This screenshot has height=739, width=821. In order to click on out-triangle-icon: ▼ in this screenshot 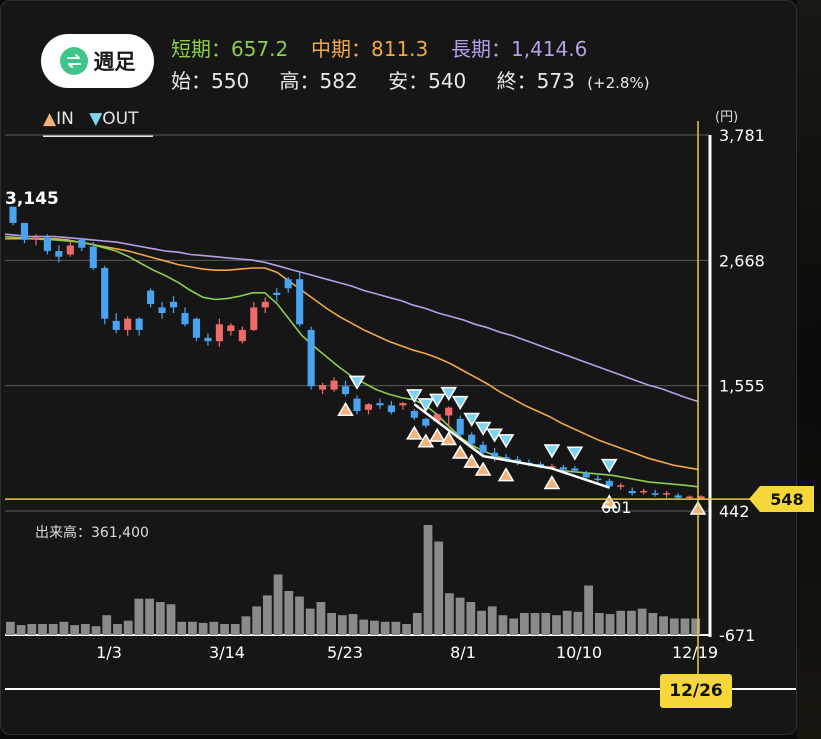, I will do `click(96, 119)`.